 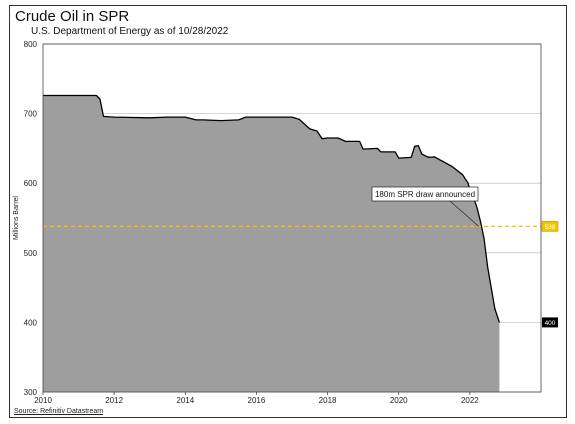 I want to click on y-tick-label: 400, so click(x=31, y=322).